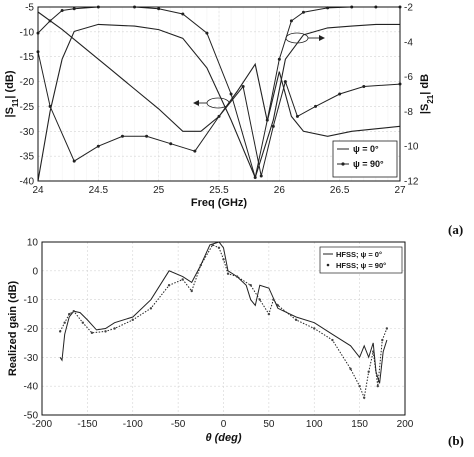 The width and height of the screenshot is (474, 457). Describe the element at coordinates (27, 32) in the screenshot. I see `panel-a-y-left-tick-label: -10` at that location.